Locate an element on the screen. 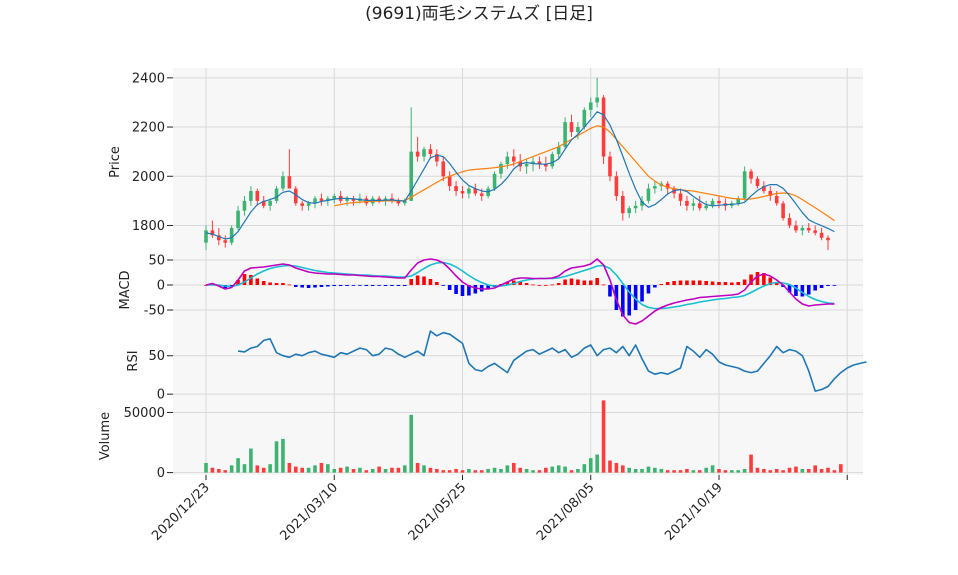 This screenshot has width=958, height=575. rsi-tick-label: 50 is located at coordinates (156, 356).